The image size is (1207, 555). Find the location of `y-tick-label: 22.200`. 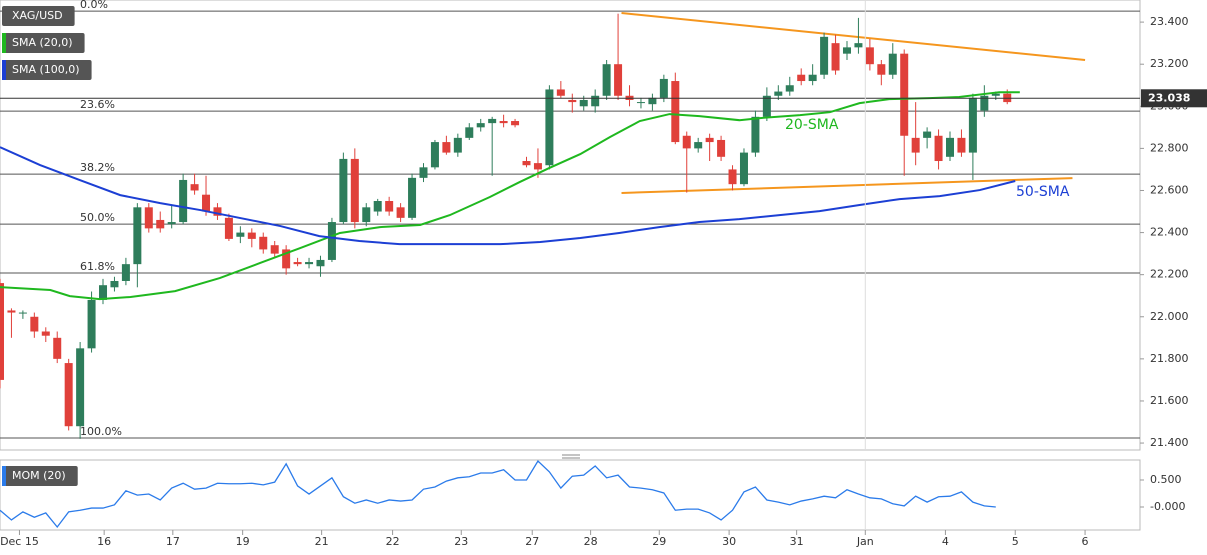

y-tick-label: 22.200 is located at coordinates (1169, 274).